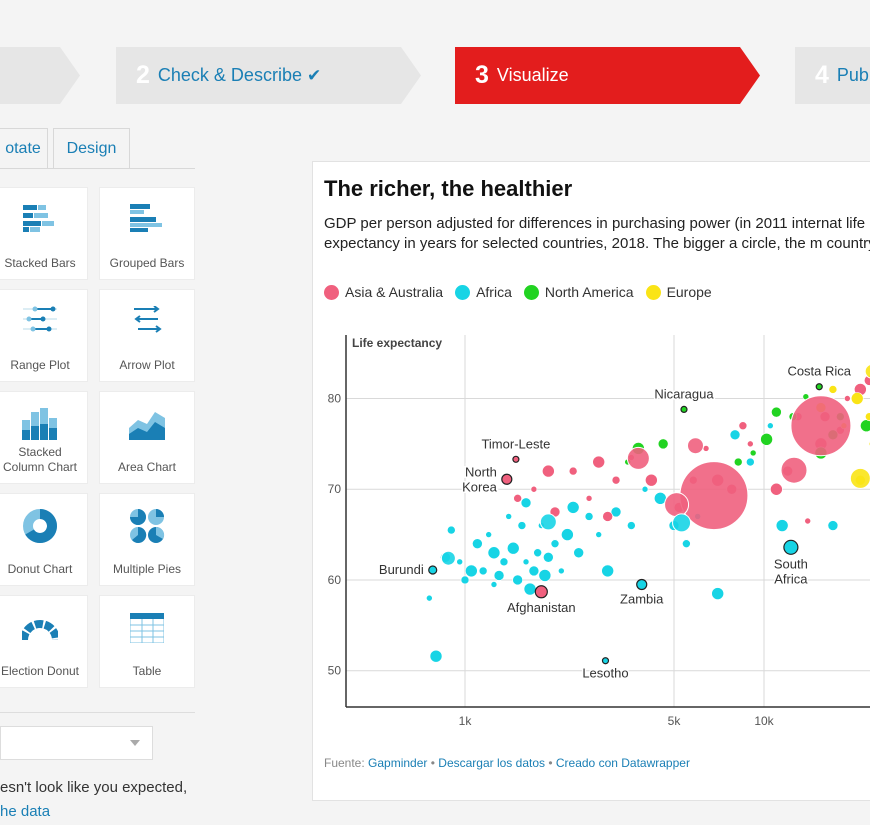 The image size is (870, 825). What do you see at coordinates (24, 148) in the screenshot?
I see `tab-annotate: otate` at bounding box center [24, 148].